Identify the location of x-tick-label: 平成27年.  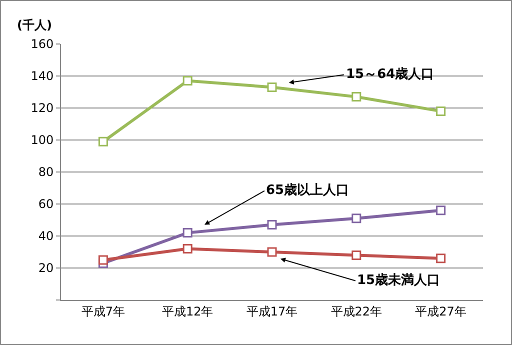
(440, 311).